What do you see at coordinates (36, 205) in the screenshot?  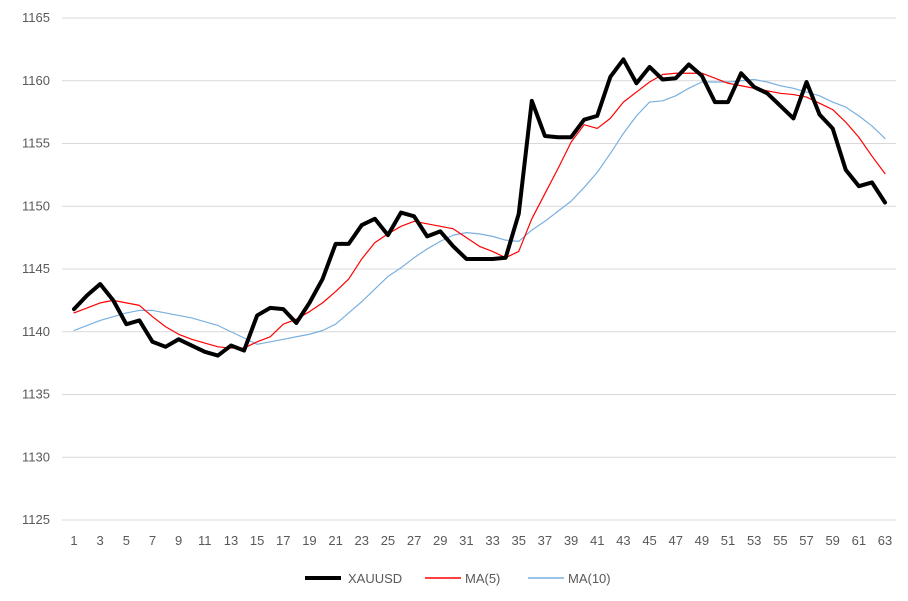 I see `y-tick-label: 1150` at bounding box center [36, 205].